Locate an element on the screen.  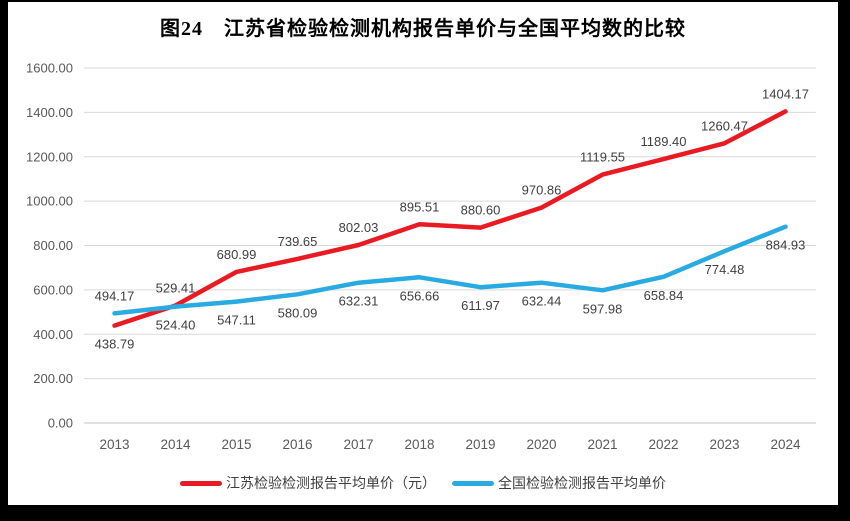
chart-title: 图24 江苏省检验检测机构报告单价与全国平均数的比较 is located at coordinates (423, 29).